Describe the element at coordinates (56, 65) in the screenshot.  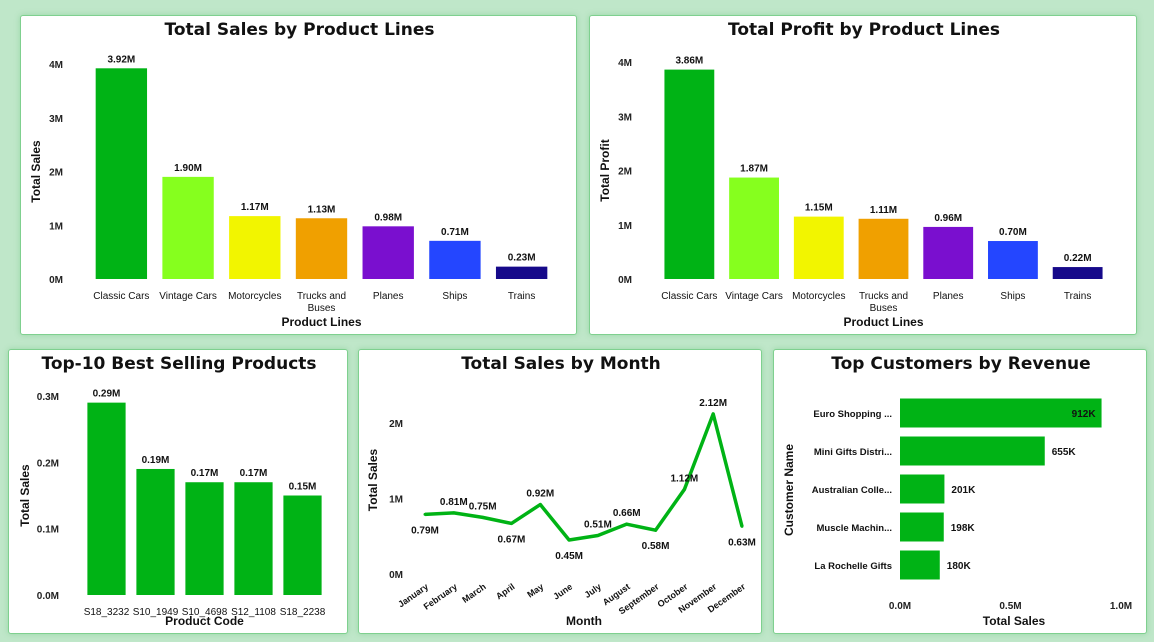
I see `y-tick-label: 4M` at that location.